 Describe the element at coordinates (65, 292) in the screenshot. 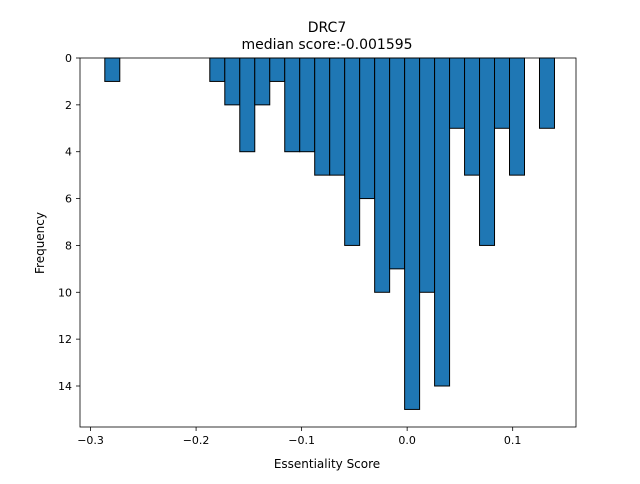

I see `y-tick-label: 10` at that location.